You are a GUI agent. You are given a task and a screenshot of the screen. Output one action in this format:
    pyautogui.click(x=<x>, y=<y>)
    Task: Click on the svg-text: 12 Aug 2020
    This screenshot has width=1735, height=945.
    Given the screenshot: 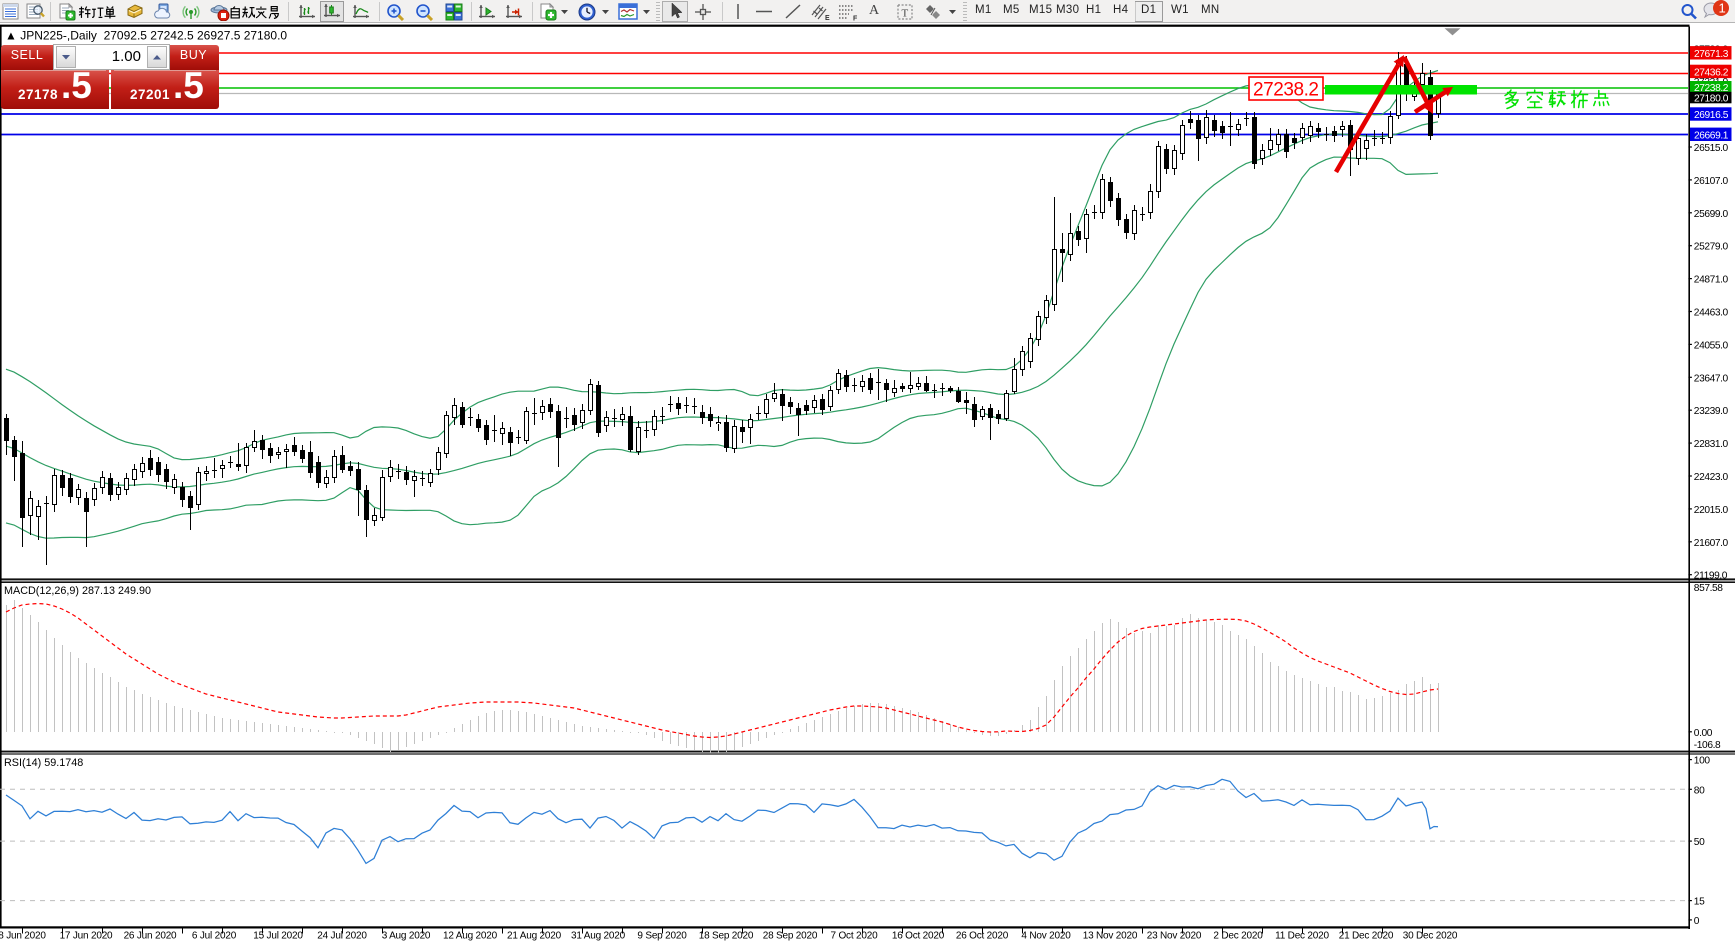 What is the action you would take?
    pyautogui.click(x=470, y=935)
    